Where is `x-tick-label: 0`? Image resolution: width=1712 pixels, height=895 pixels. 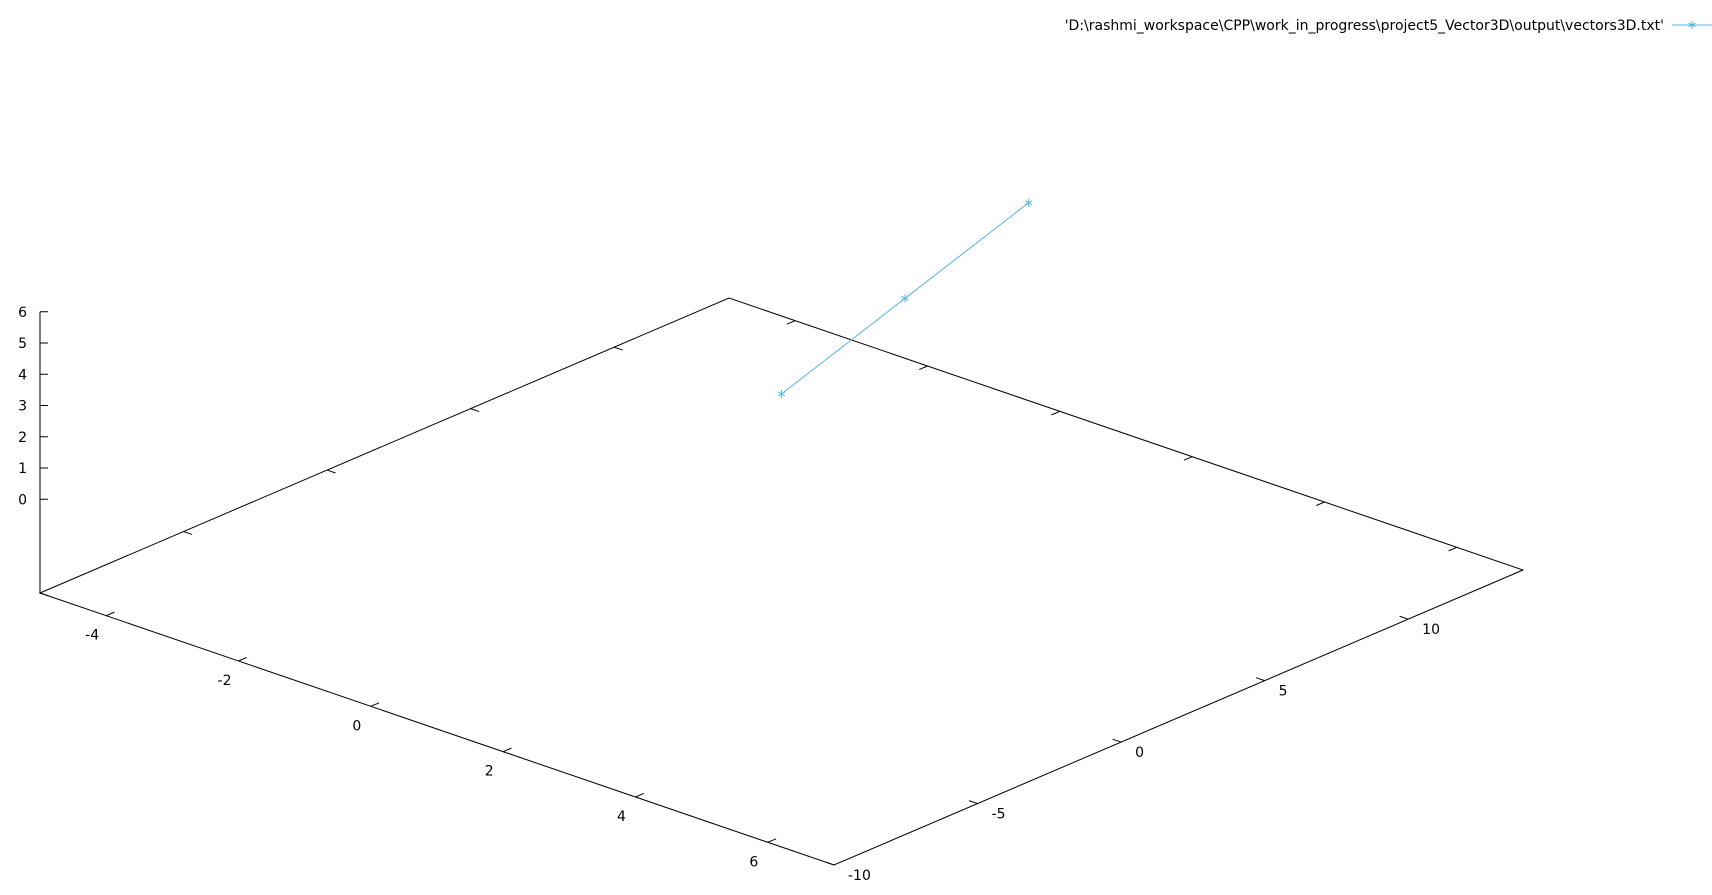 x-tick-label: 0 is located at coordinates (356, 726).